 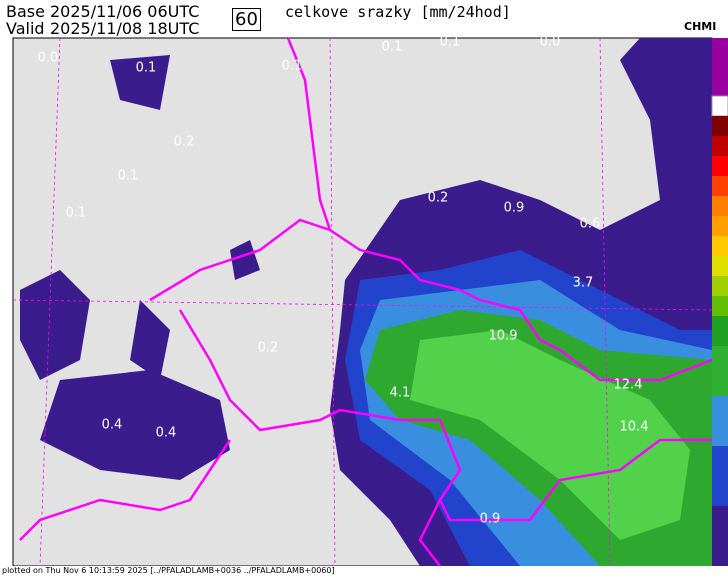 I want to click on base-label: Base, so click(x=25, y=11).